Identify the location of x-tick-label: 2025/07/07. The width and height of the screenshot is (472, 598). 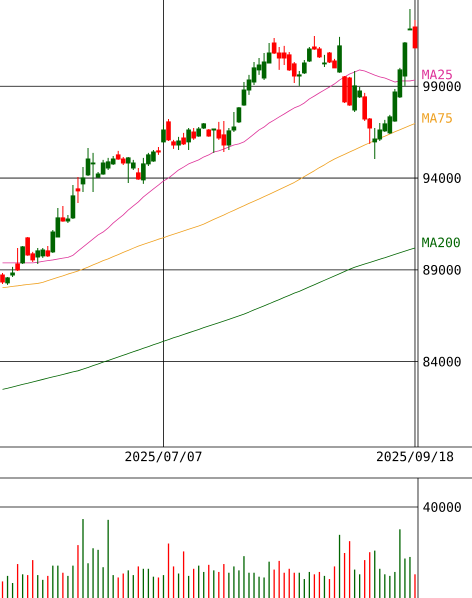
(163, 457).